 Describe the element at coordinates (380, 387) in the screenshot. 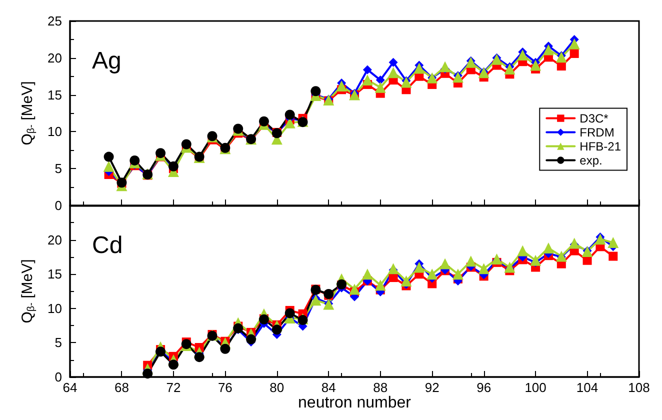

I see `x-tick-label: 88` at that location.